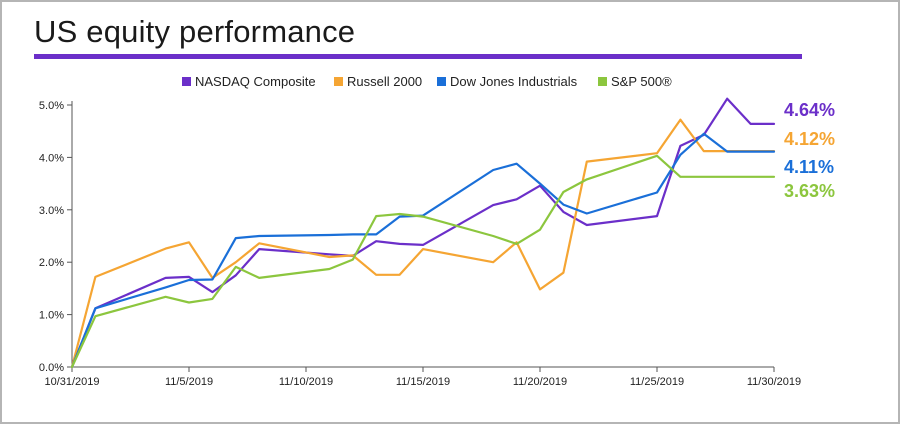 This screenshot has width=900, height=424. Describe the element at coordinates (809, 139) in the screenshot. I see `series-end-value-label: 4.12%` at that location.